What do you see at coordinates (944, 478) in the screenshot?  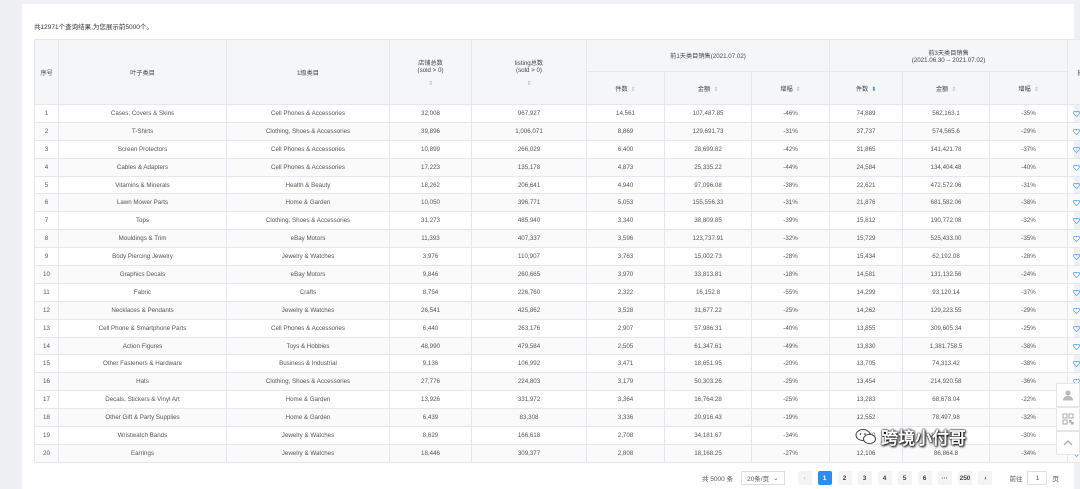 I see `page-ellipsis-button: ···` at bounding box center [944, 478].